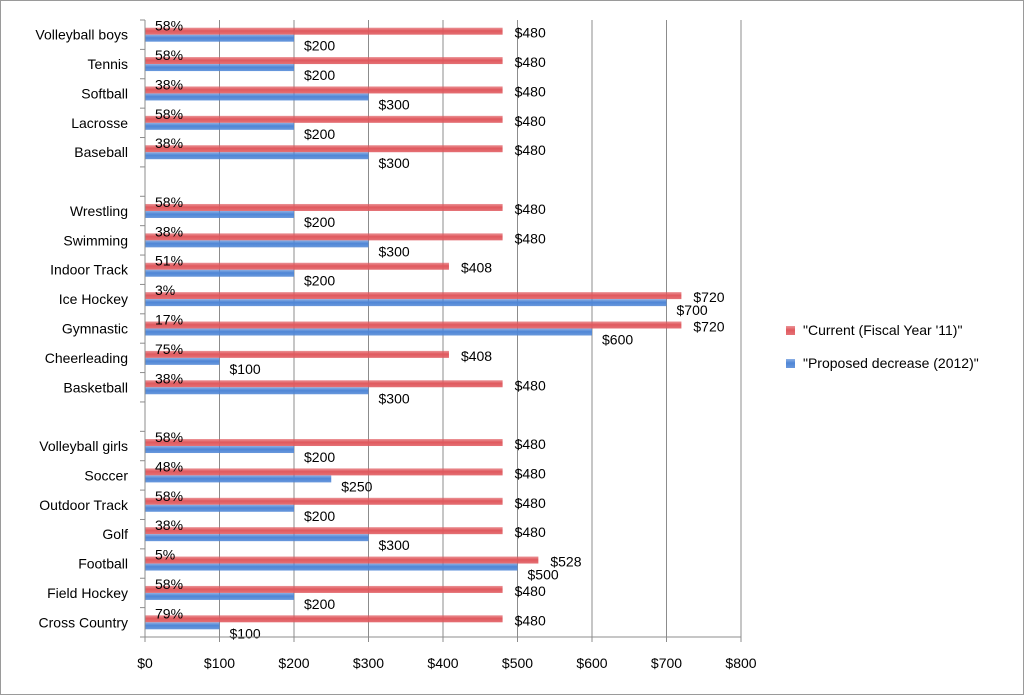 Image resolution: width=1024 pixels, height=695 pixels. Describe the element at coordinates (891, 363) in the screenshot. I see `legend-label: "Proposed decrease (2012)"` at that location.